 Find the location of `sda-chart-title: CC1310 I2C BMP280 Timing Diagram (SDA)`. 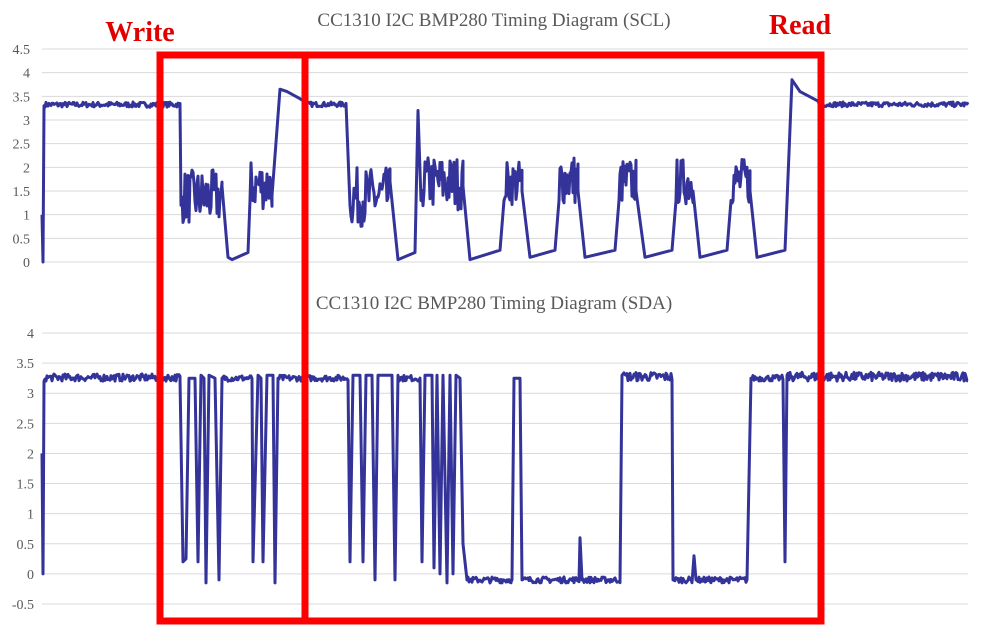

sda-chart-title: CC1310 I2C BMP280 Timing Diagram (SDA) is located at coordinates (494, 303).